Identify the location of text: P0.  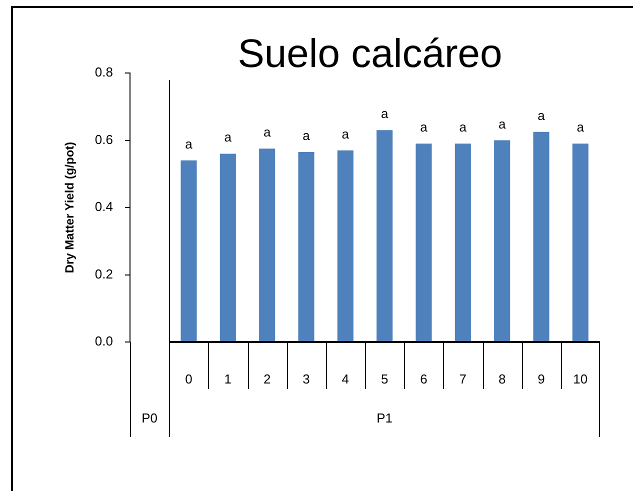
(150, 418).